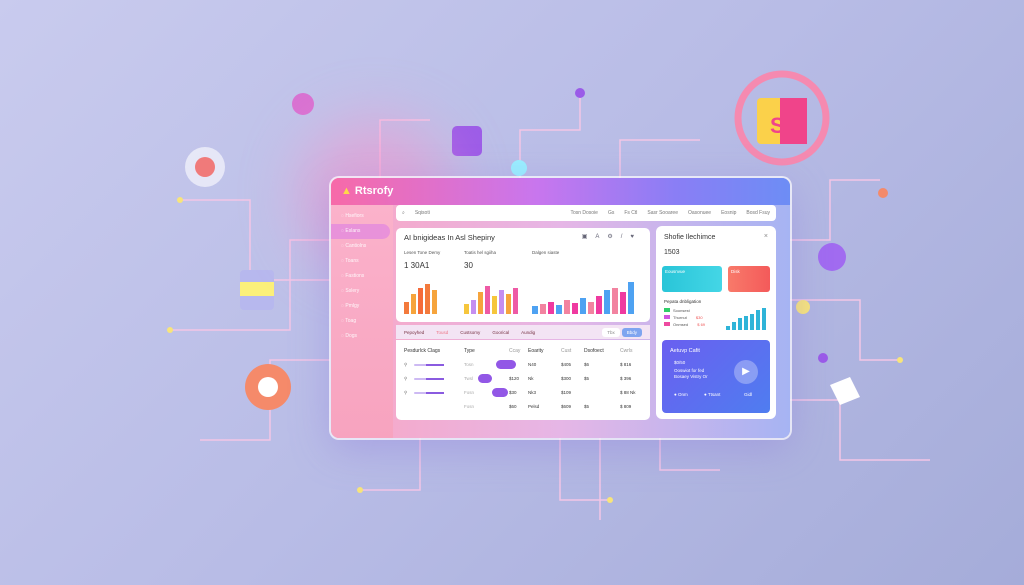  I want to click on legend-item: Onmsed $ 69, so click(684, 324).